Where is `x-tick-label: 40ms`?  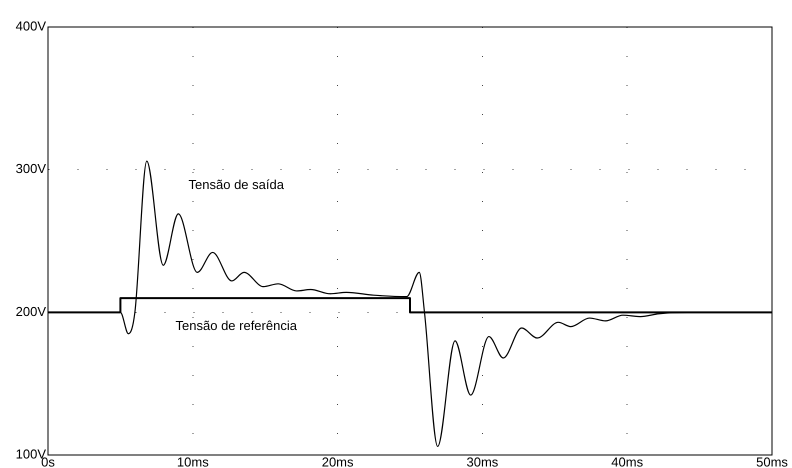 x-tick-label: 40ms is located at coordinates (627, 461).